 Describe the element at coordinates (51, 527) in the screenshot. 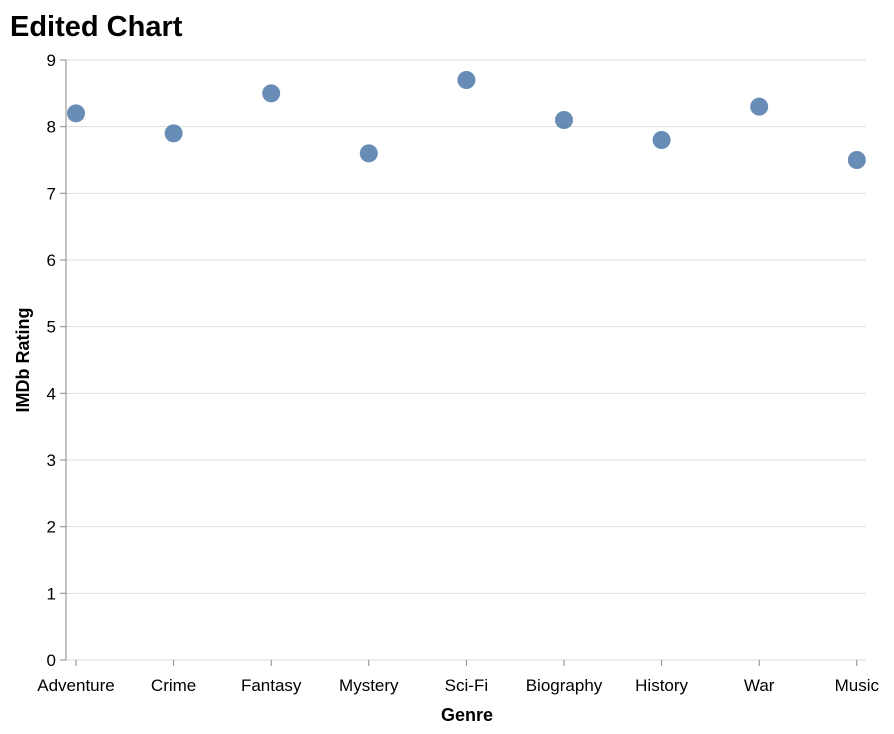

I see `y-tick-label: 2` at that location.